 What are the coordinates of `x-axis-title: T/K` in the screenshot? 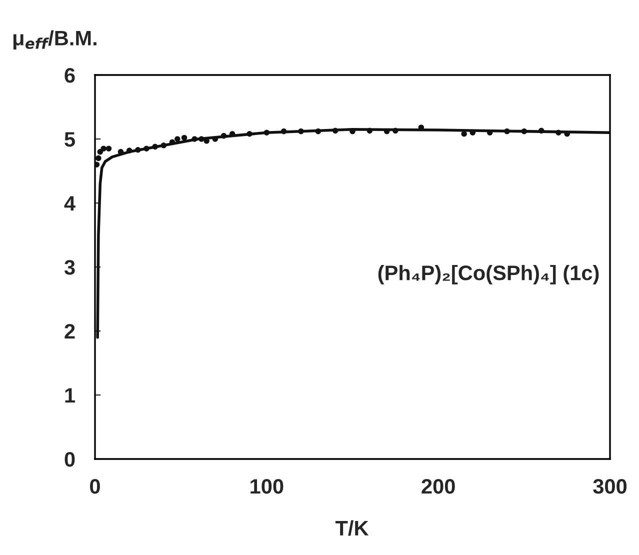 It's located at (352, 528).